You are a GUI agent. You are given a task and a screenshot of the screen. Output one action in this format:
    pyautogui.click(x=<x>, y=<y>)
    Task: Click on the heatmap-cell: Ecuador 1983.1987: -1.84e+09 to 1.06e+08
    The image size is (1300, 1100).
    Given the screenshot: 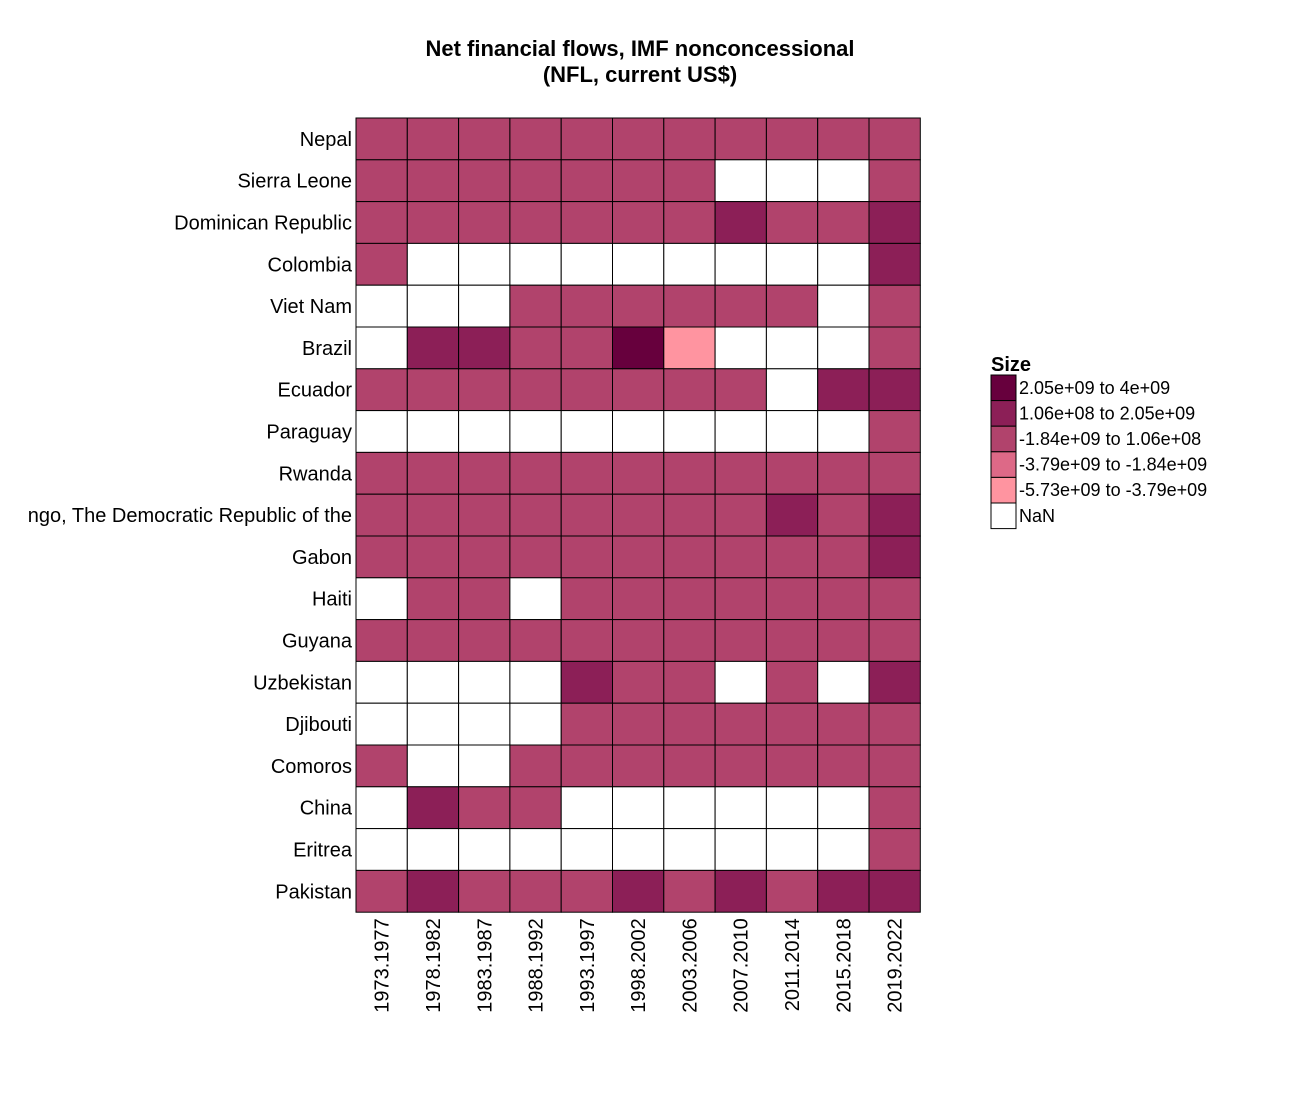 What is the action you would take?
    pyautogui.click(x=484, y=390)
    